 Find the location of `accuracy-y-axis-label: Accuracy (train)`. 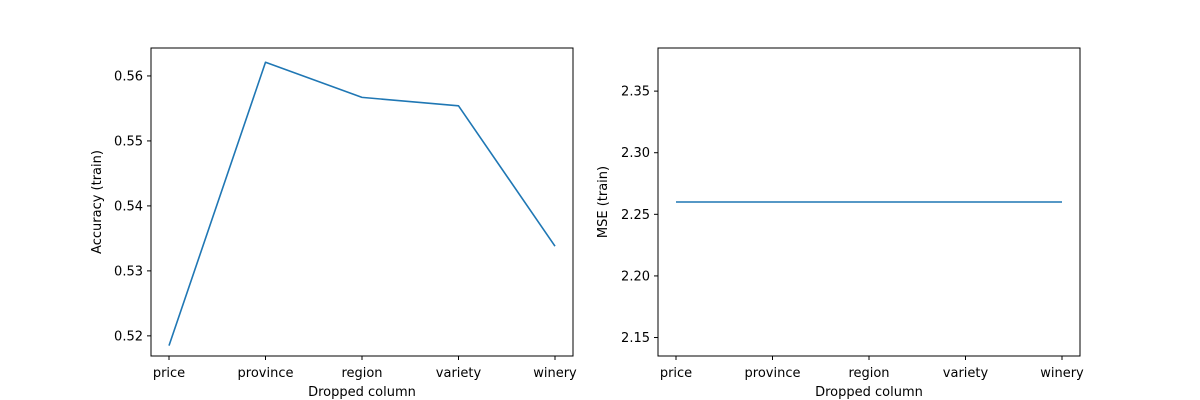

accuracy-y-axis-label: Accuracy (train) is located at coordinates (97, 202).